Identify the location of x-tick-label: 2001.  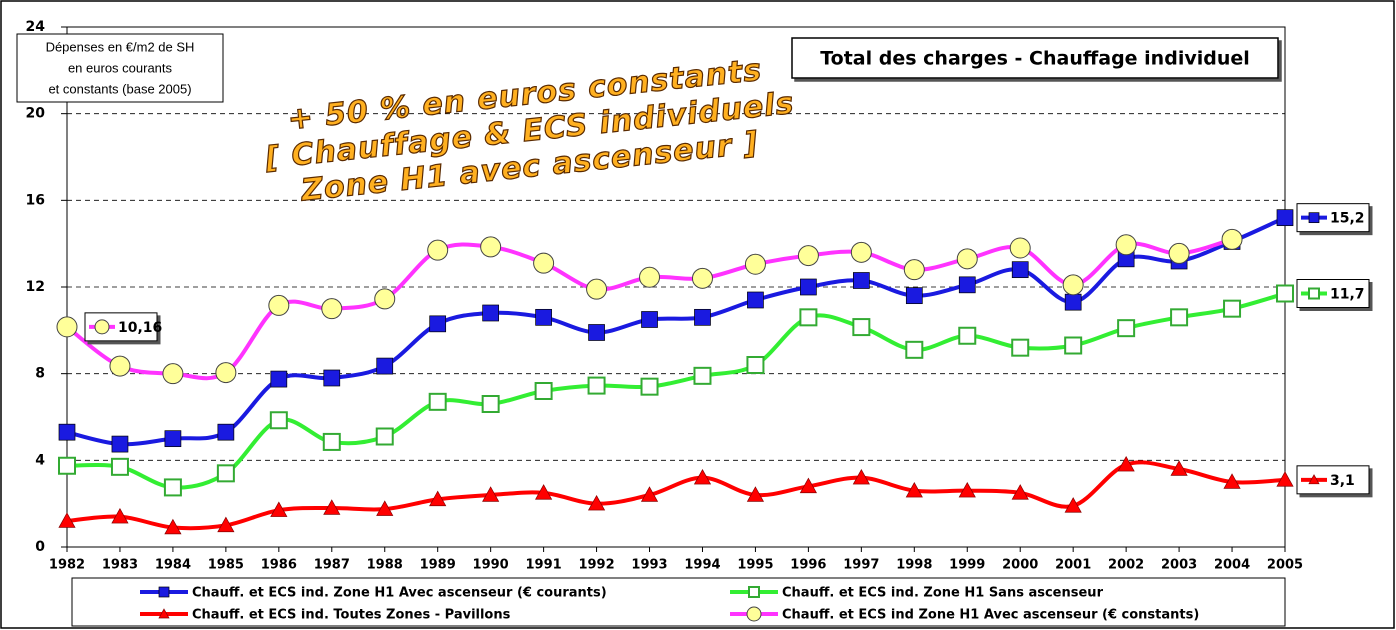
(1073, 565).